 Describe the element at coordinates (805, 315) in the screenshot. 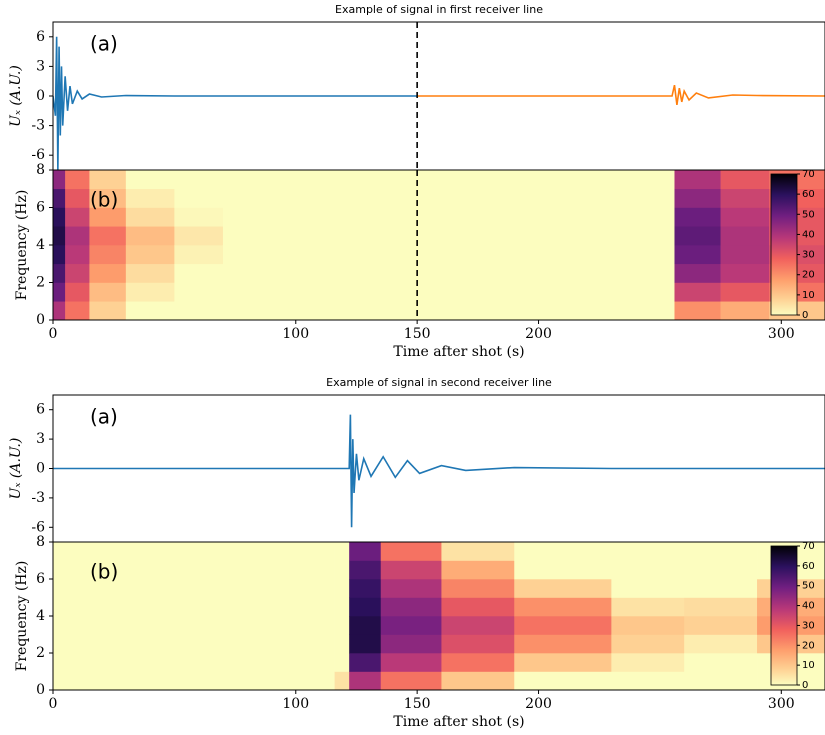

I see `colorbar-tick-label: 0` at that location.